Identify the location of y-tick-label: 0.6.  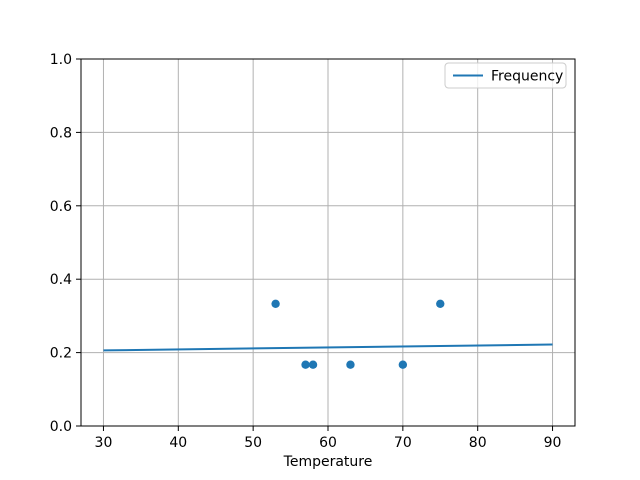
(61, 207).